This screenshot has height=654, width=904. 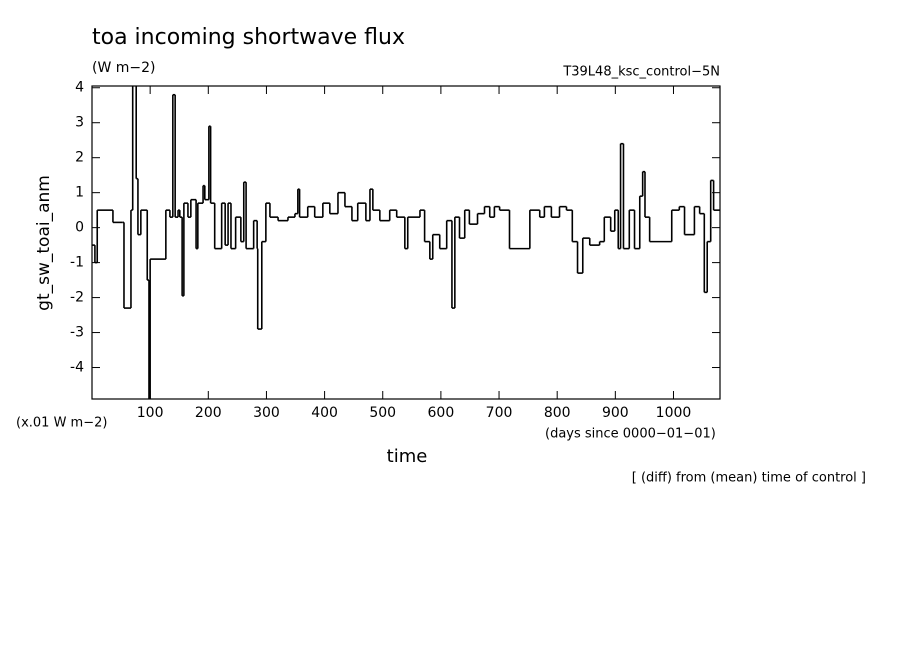 I want to click on x-tick-label: 600, so click(x=441, y=413).